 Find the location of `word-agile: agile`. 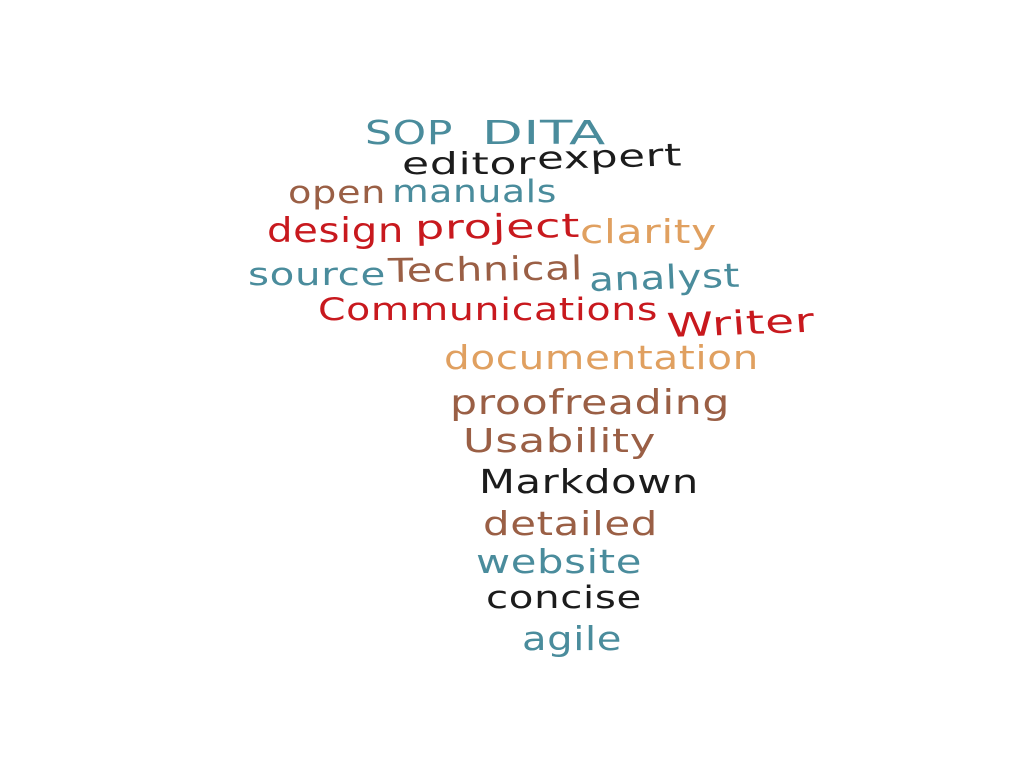

word-agile: agile is located at coordinates (572, 638).